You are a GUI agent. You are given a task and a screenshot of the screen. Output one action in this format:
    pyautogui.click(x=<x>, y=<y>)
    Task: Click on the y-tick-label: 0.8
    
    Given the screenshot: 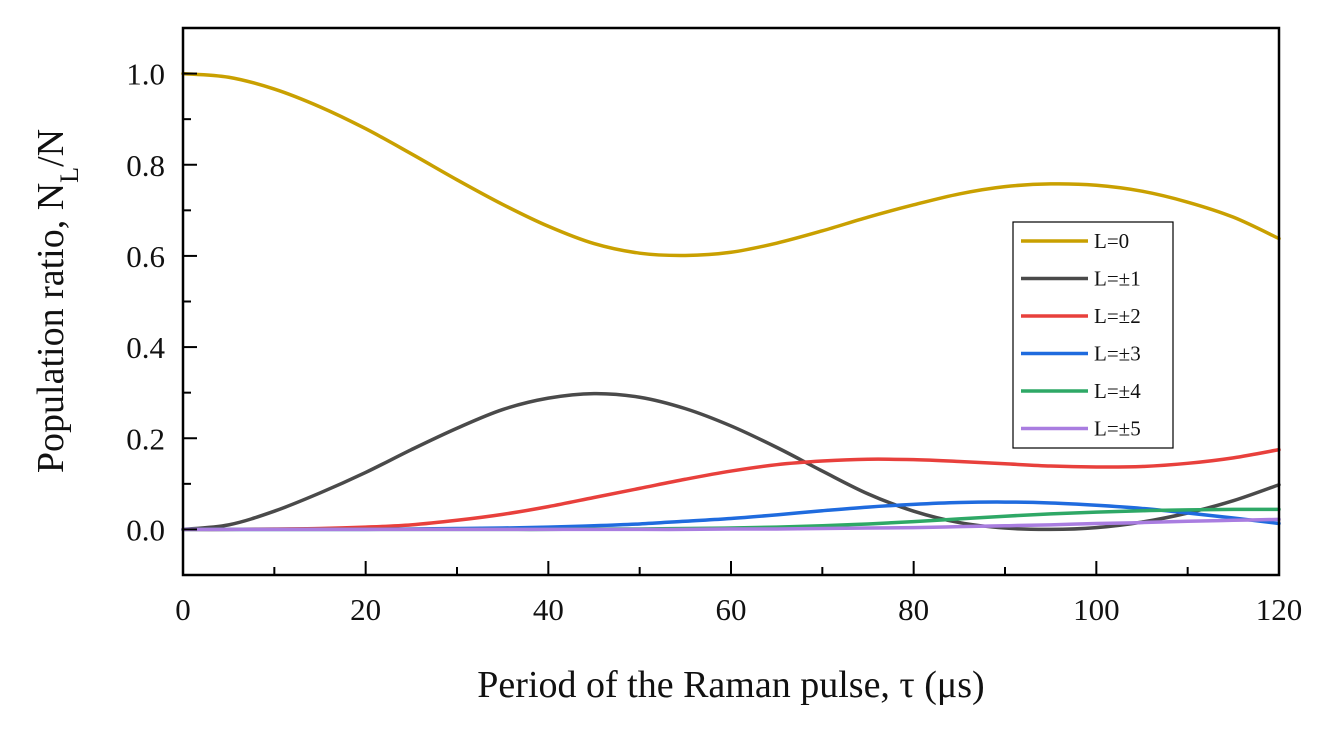 What is the action you would take?
    pyautogui.click(x=145, y=165)
    